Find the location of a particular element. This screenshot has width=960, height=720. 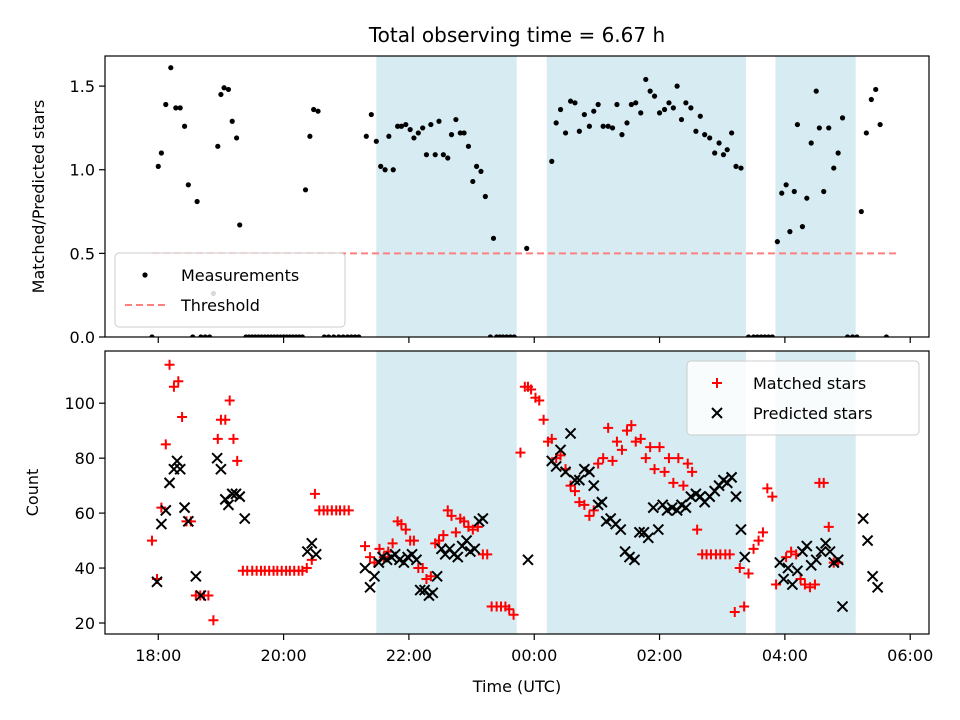

x-tick-label: 04:00 is located at coordinates (785, 655).